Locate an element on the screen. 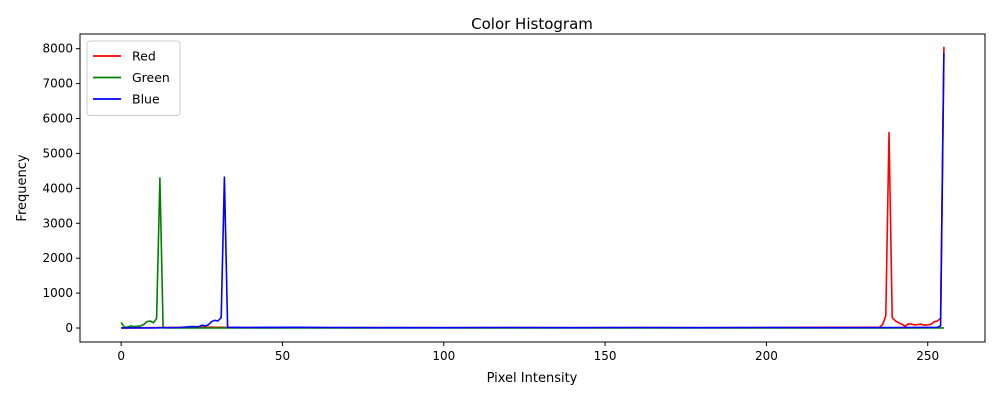 This screenshot has width=1000, height=404. y-tick-label: 1000 is located at coordinates (57, 293).